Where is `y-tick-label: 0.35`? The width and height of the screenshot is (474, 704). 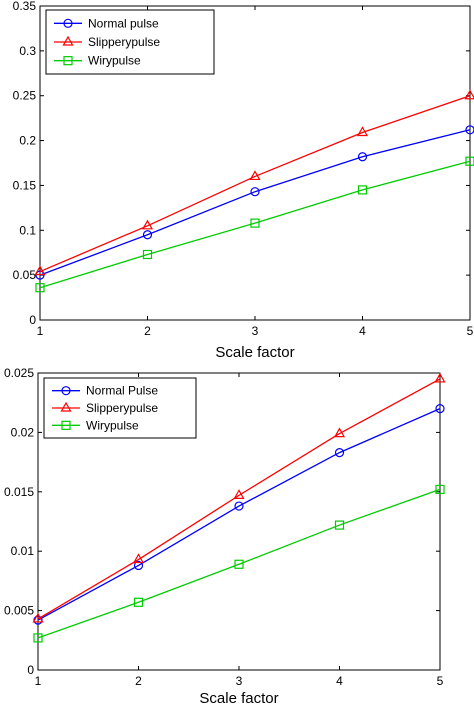 y-tick-label: 0.35 is located at coordinates (25, 6).